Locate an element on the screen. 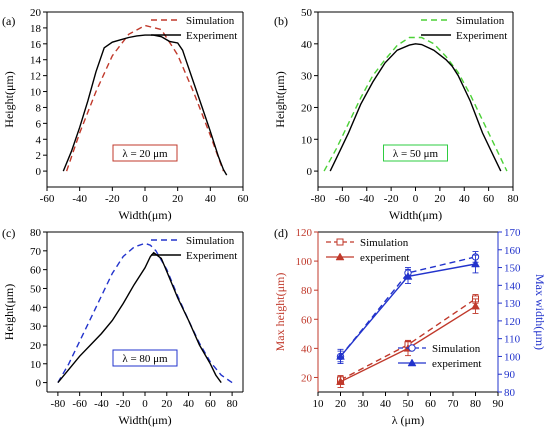 This screenshot has width=550, height=435. y-tick-label: 2 is located at coordinates (39, 156).